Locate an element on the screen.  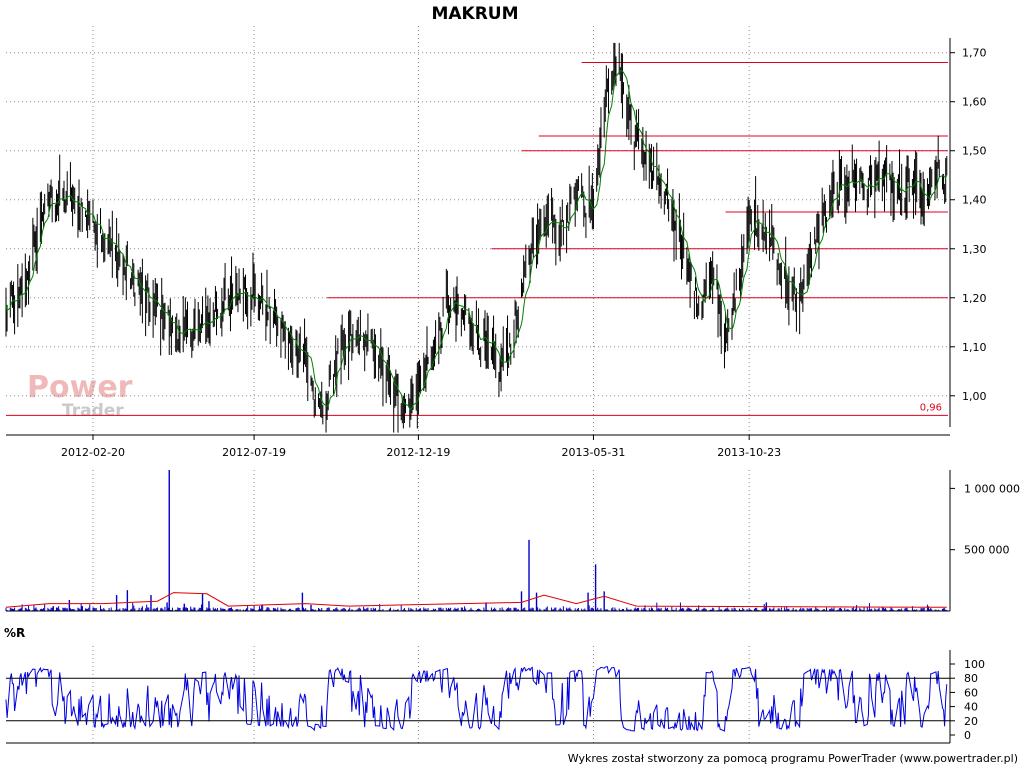
wr-tick-label: 60 is located at coordinates (971, 692).